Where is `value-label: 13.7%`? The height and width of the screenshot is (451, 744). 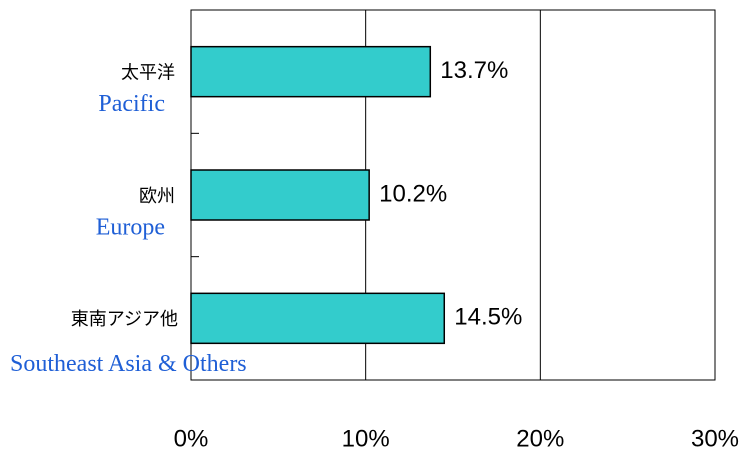 value-label: 13.7% is located at coordinates (474, 70).